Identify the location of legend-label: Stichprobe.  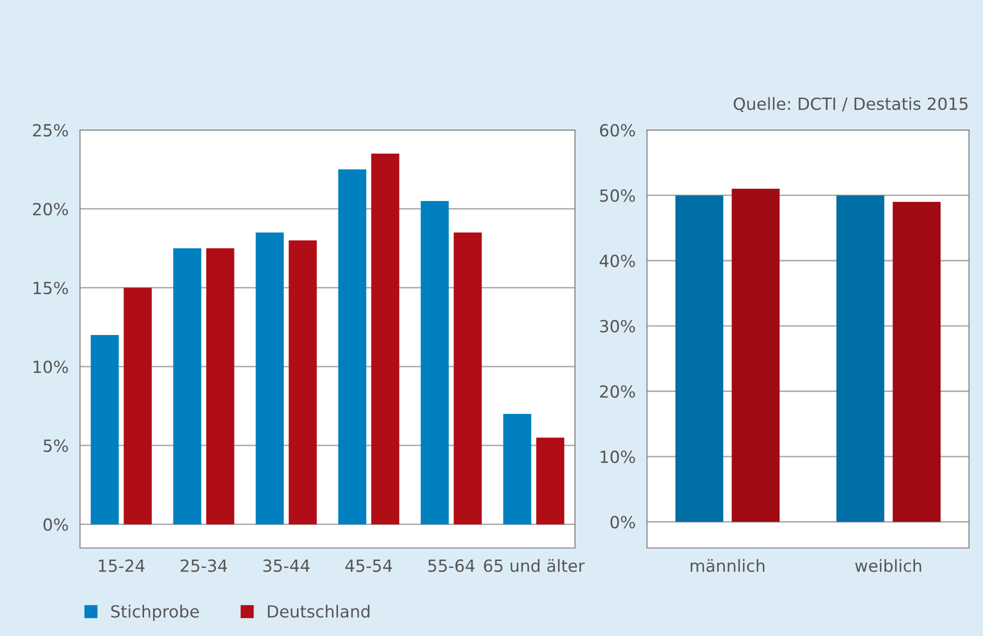
(155, 612).